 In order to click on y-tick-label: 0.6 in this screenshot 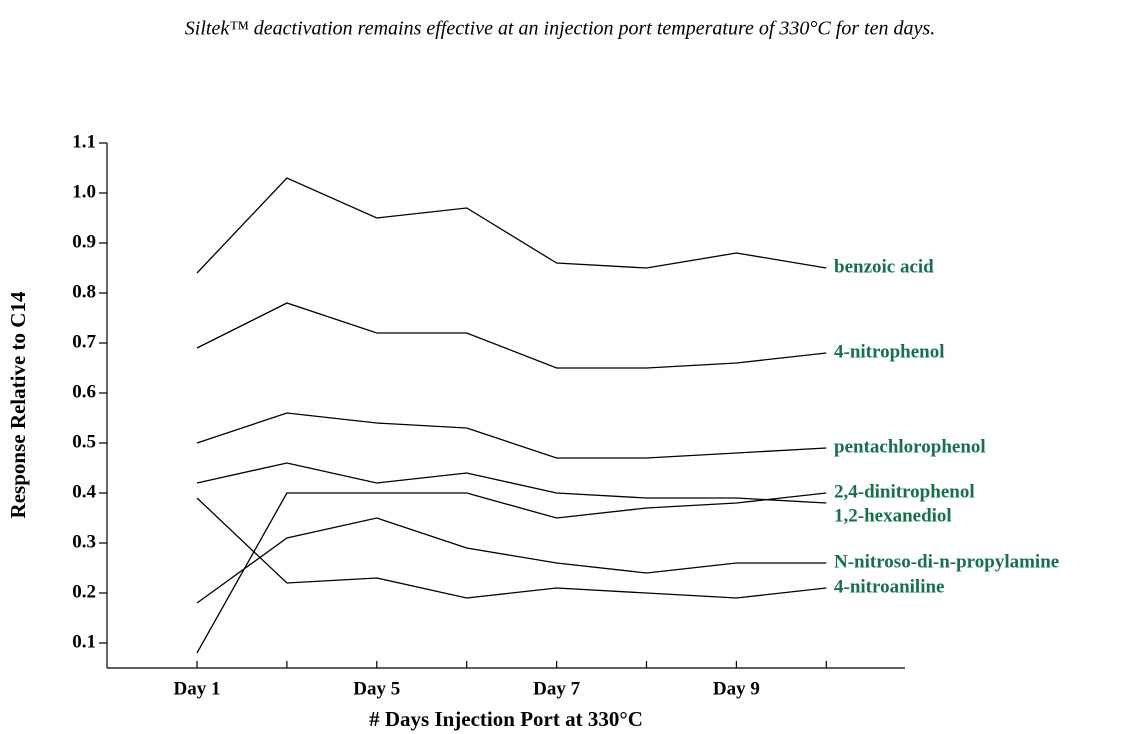, I will do `click(84, 391)`.